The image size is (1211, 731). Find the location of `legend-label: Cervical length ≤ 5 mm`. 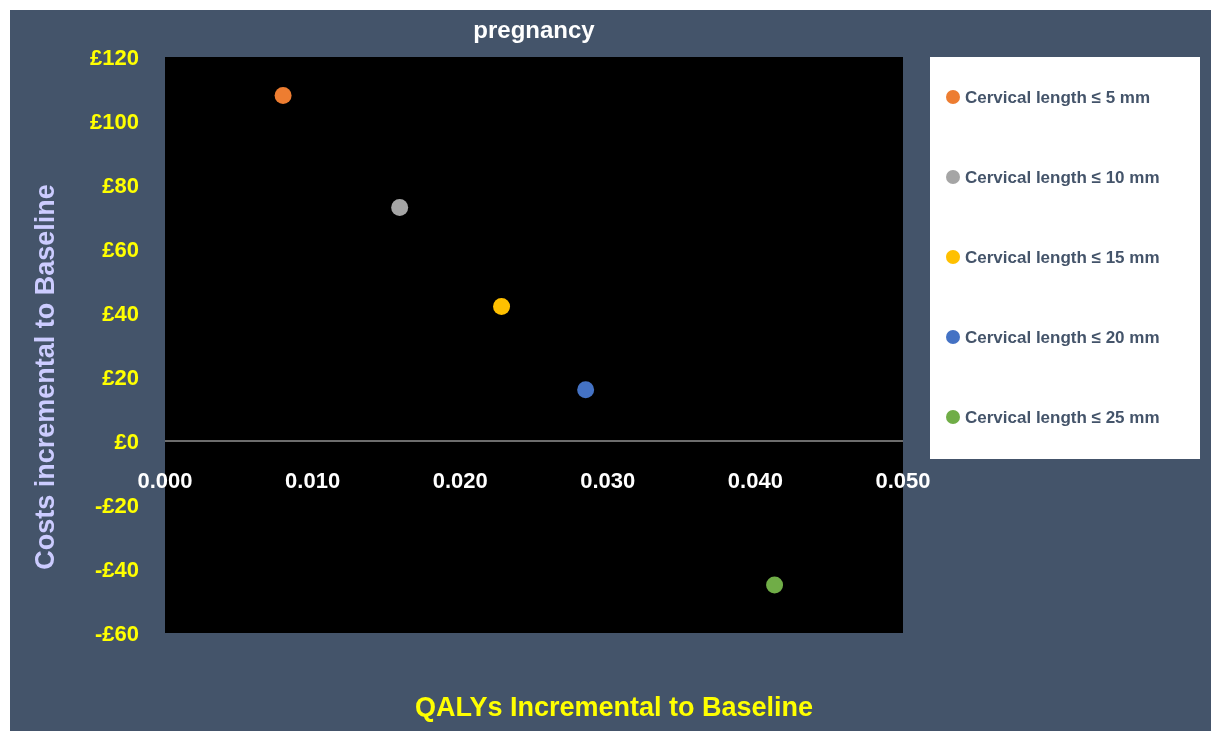

legend-label: Cervical length ≤ 5 mm is located at coordinates (1058, 97).